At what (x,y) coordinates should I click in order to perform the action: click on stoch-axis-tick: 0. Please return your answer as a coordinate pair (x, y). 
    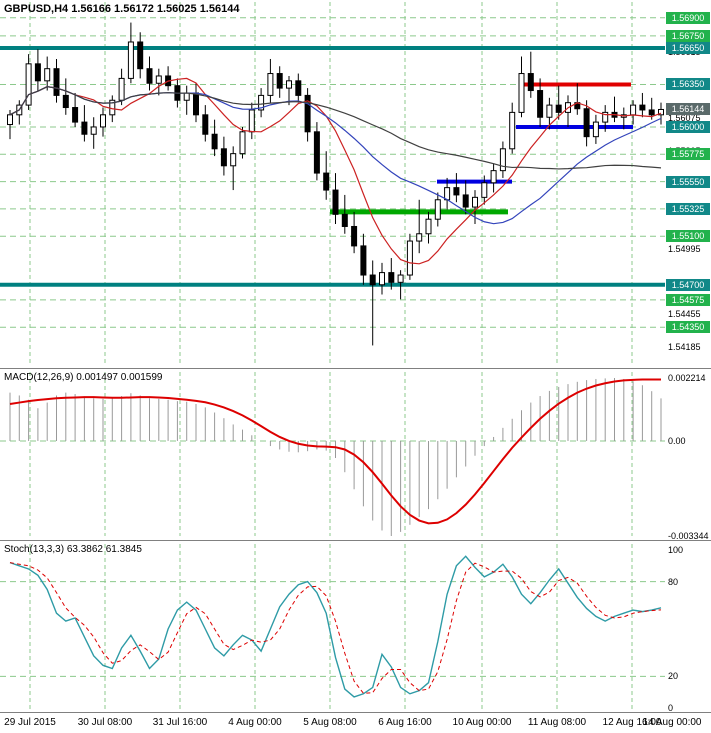
    Looking at the image, I should click on (671, 708).